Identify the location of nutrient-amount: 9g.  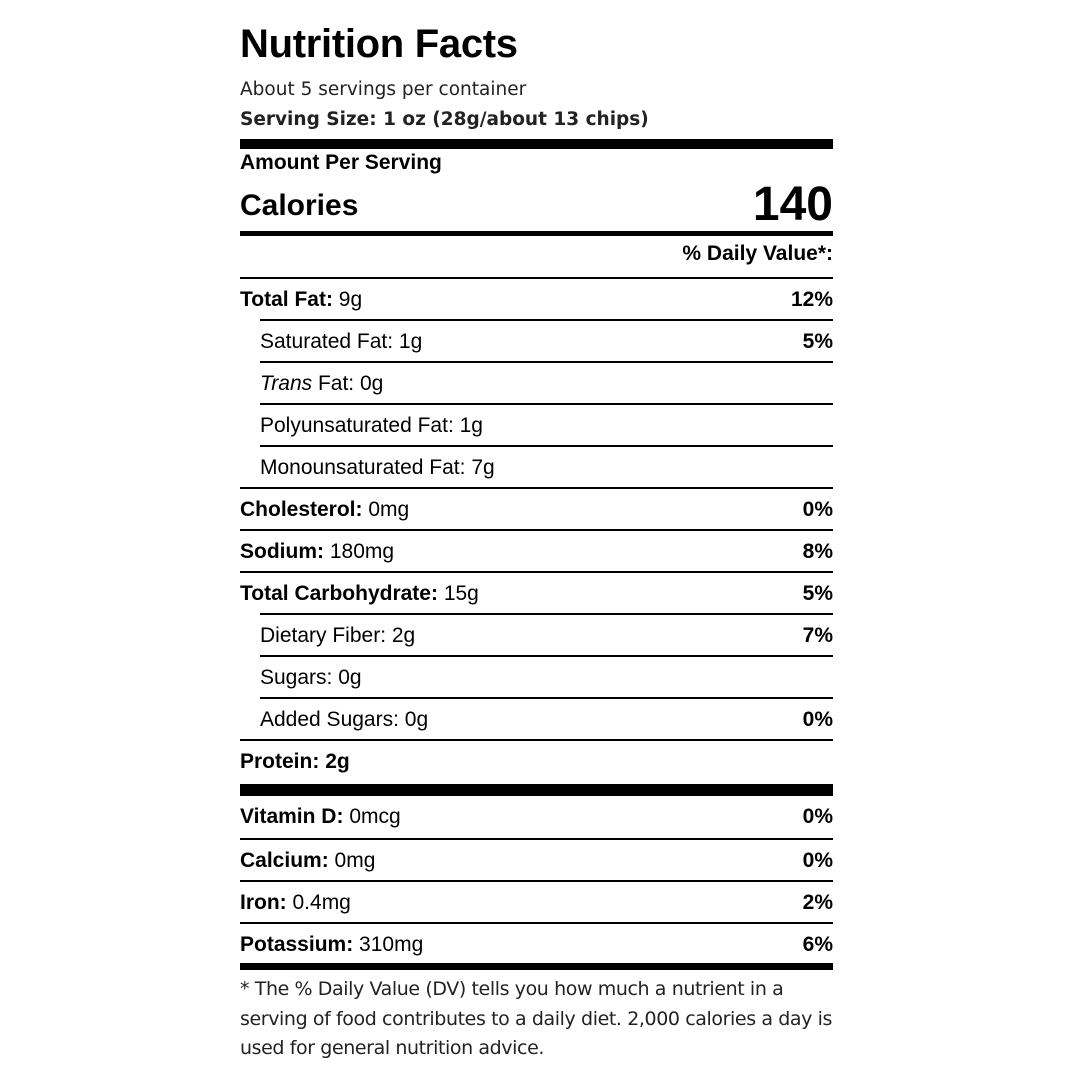
(350, 299).